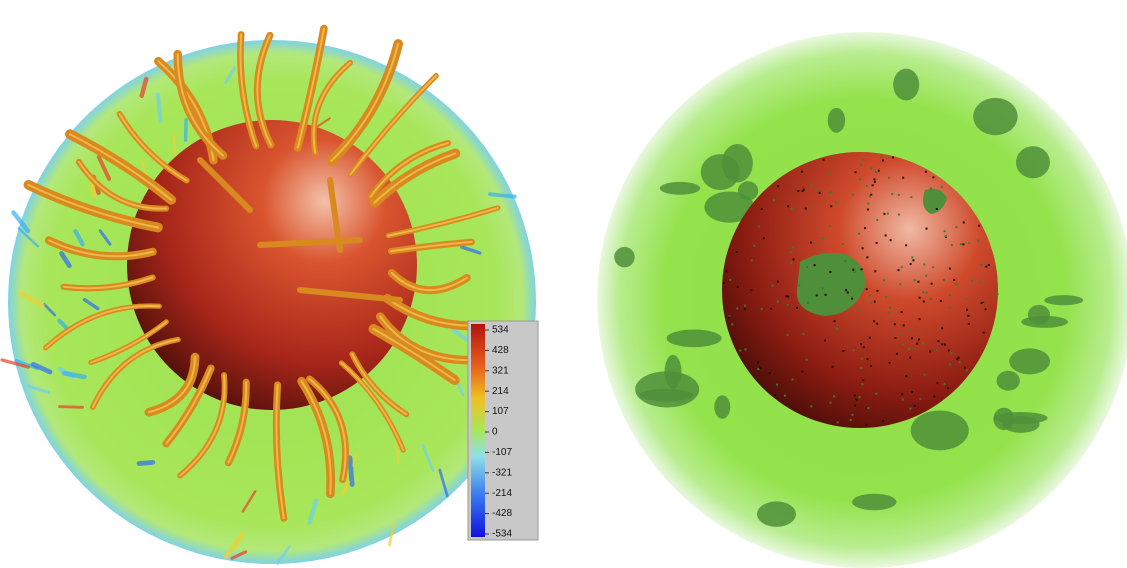  I want to click on colorbar-label: -428, so click(502, 513).